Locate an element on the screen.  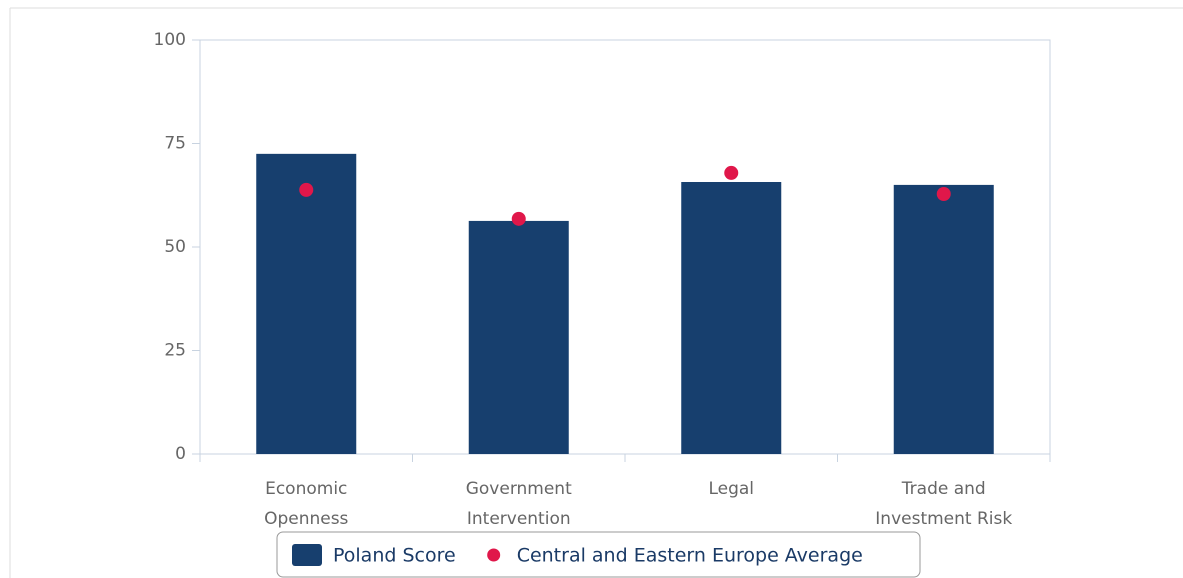
x-tick-label: Economic is located at coordinates (306, 489).